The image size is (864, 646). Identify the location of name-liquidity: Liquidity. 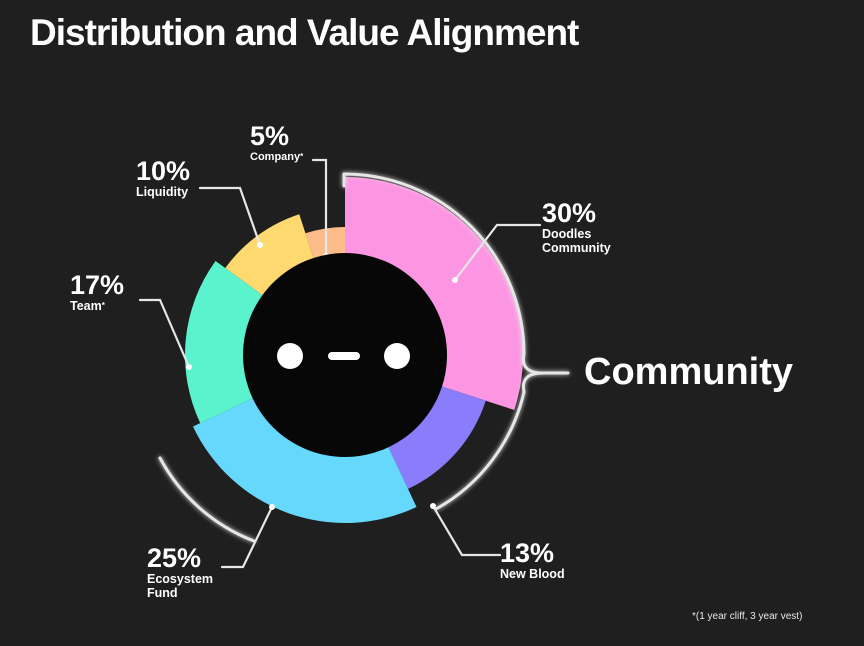
(162, 192).